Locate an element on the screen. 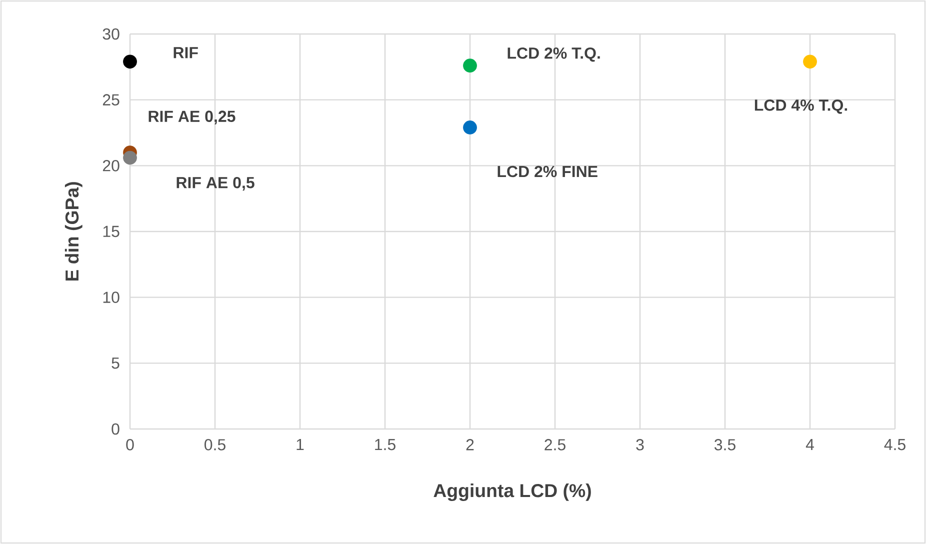 The width and height of the screenshot is (926, 544). x-tick-label: 4.5 is located at coordinates (895, 444).